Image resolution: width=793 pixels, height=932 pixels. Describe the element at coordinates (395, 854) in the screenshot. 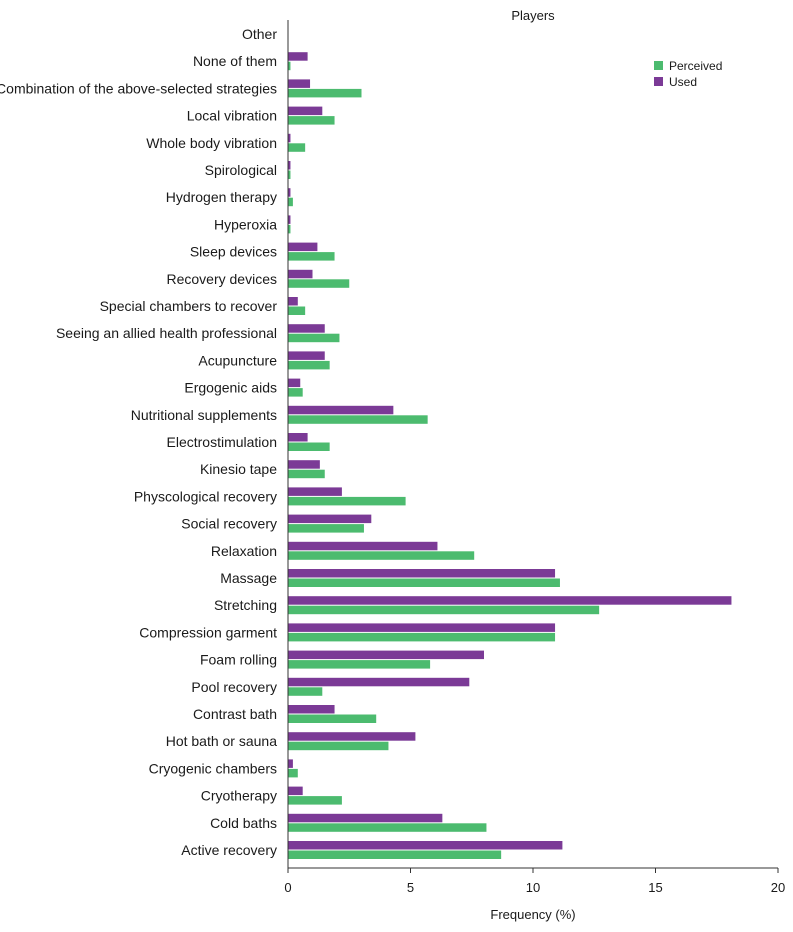

I see `bar-perceived-active-recovery` at that location.